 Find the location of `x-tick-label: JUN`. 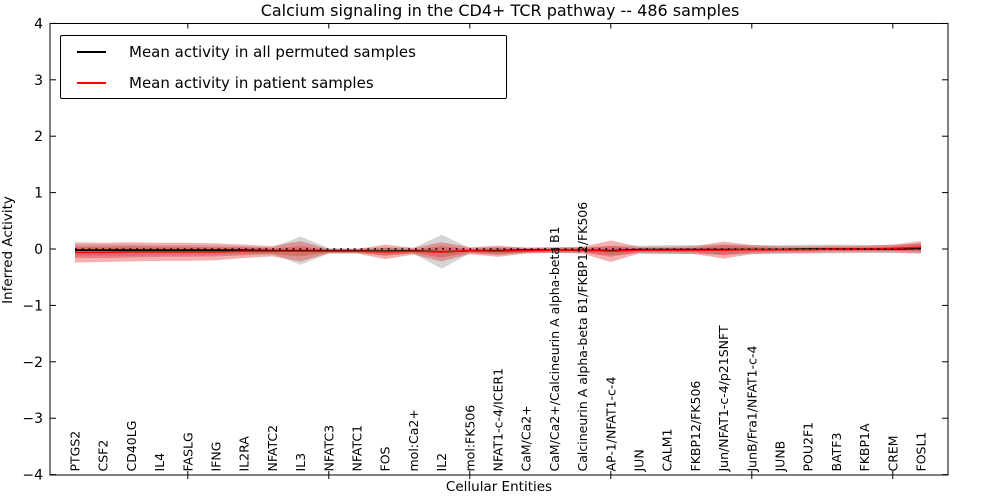

x-tick-label: JUN is located at coordinates (639, 460).